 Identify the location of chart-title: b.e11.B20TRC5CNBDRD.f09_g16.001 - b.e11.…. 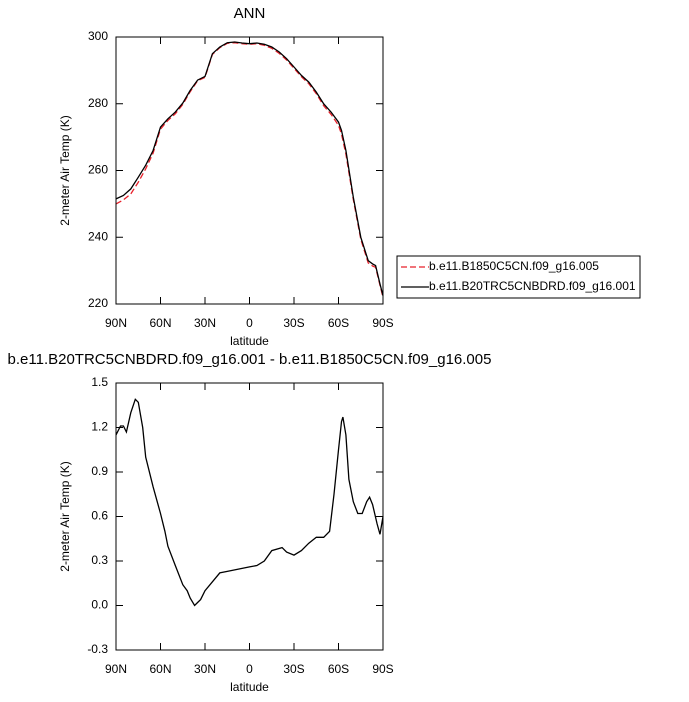
(250, 359).